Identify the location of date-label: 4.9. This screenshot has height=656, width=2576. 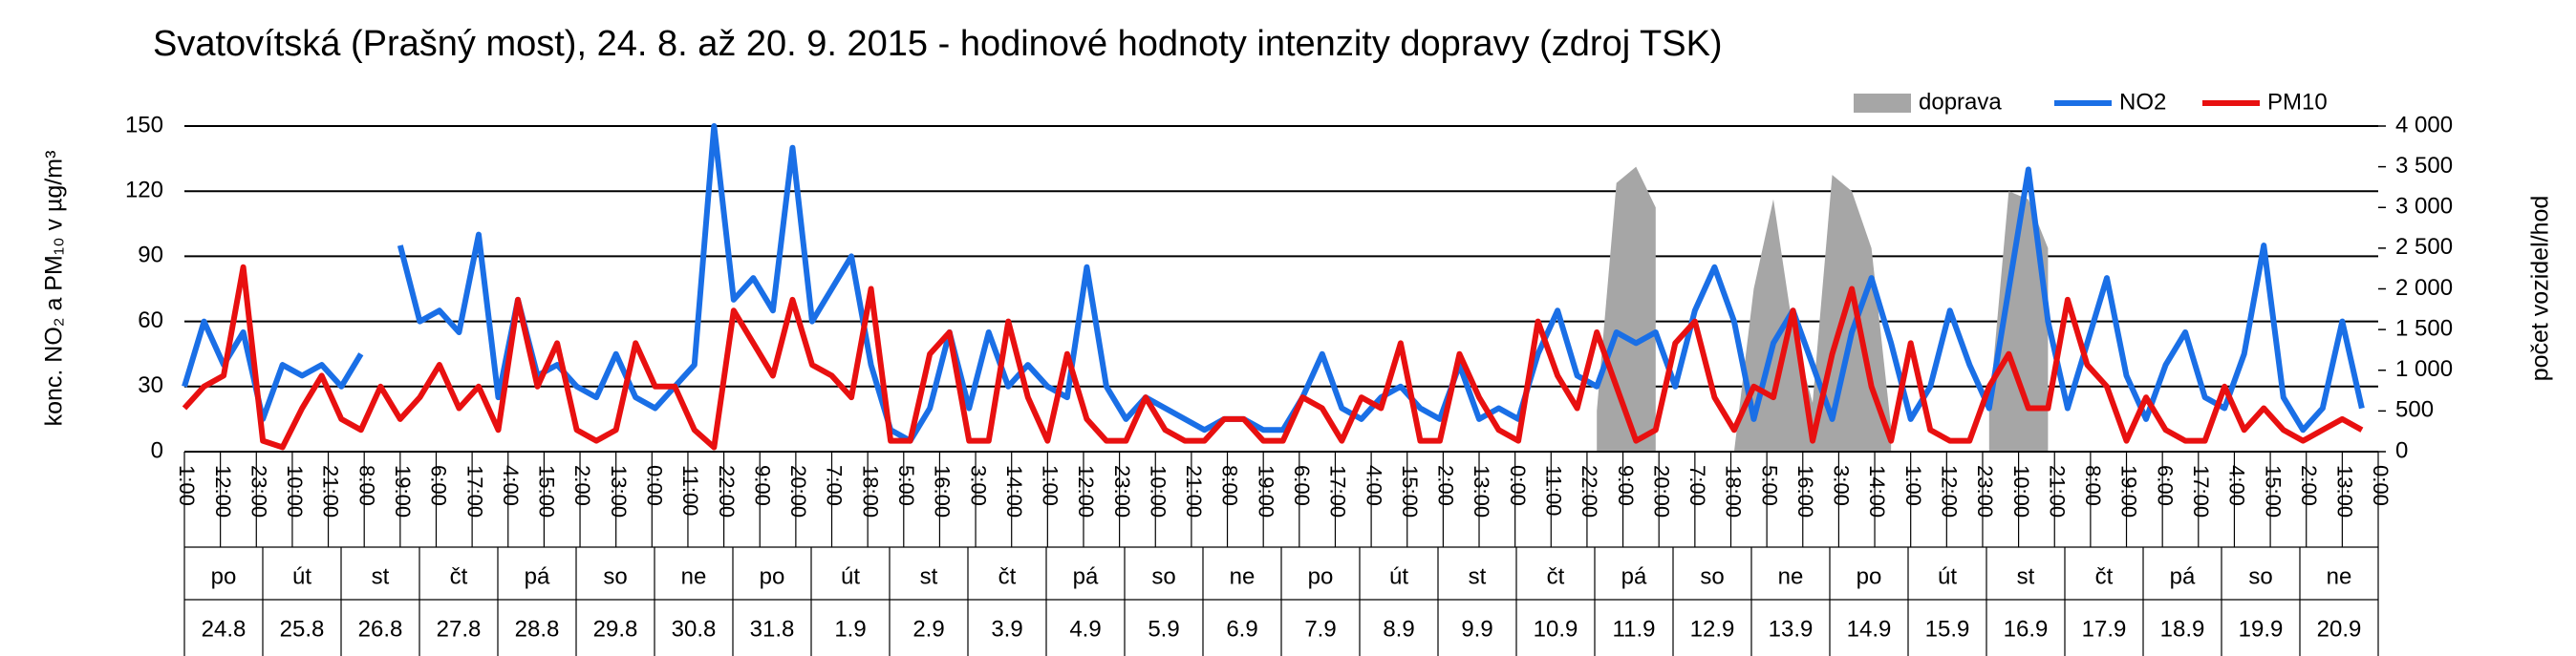
(1085, 629).